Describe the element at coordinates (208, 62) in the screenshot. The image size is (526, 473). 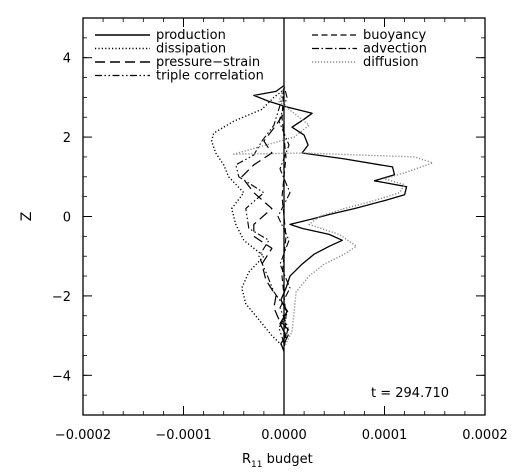
I see `legend-label-pressure-strain: pressure−strain` at that location.